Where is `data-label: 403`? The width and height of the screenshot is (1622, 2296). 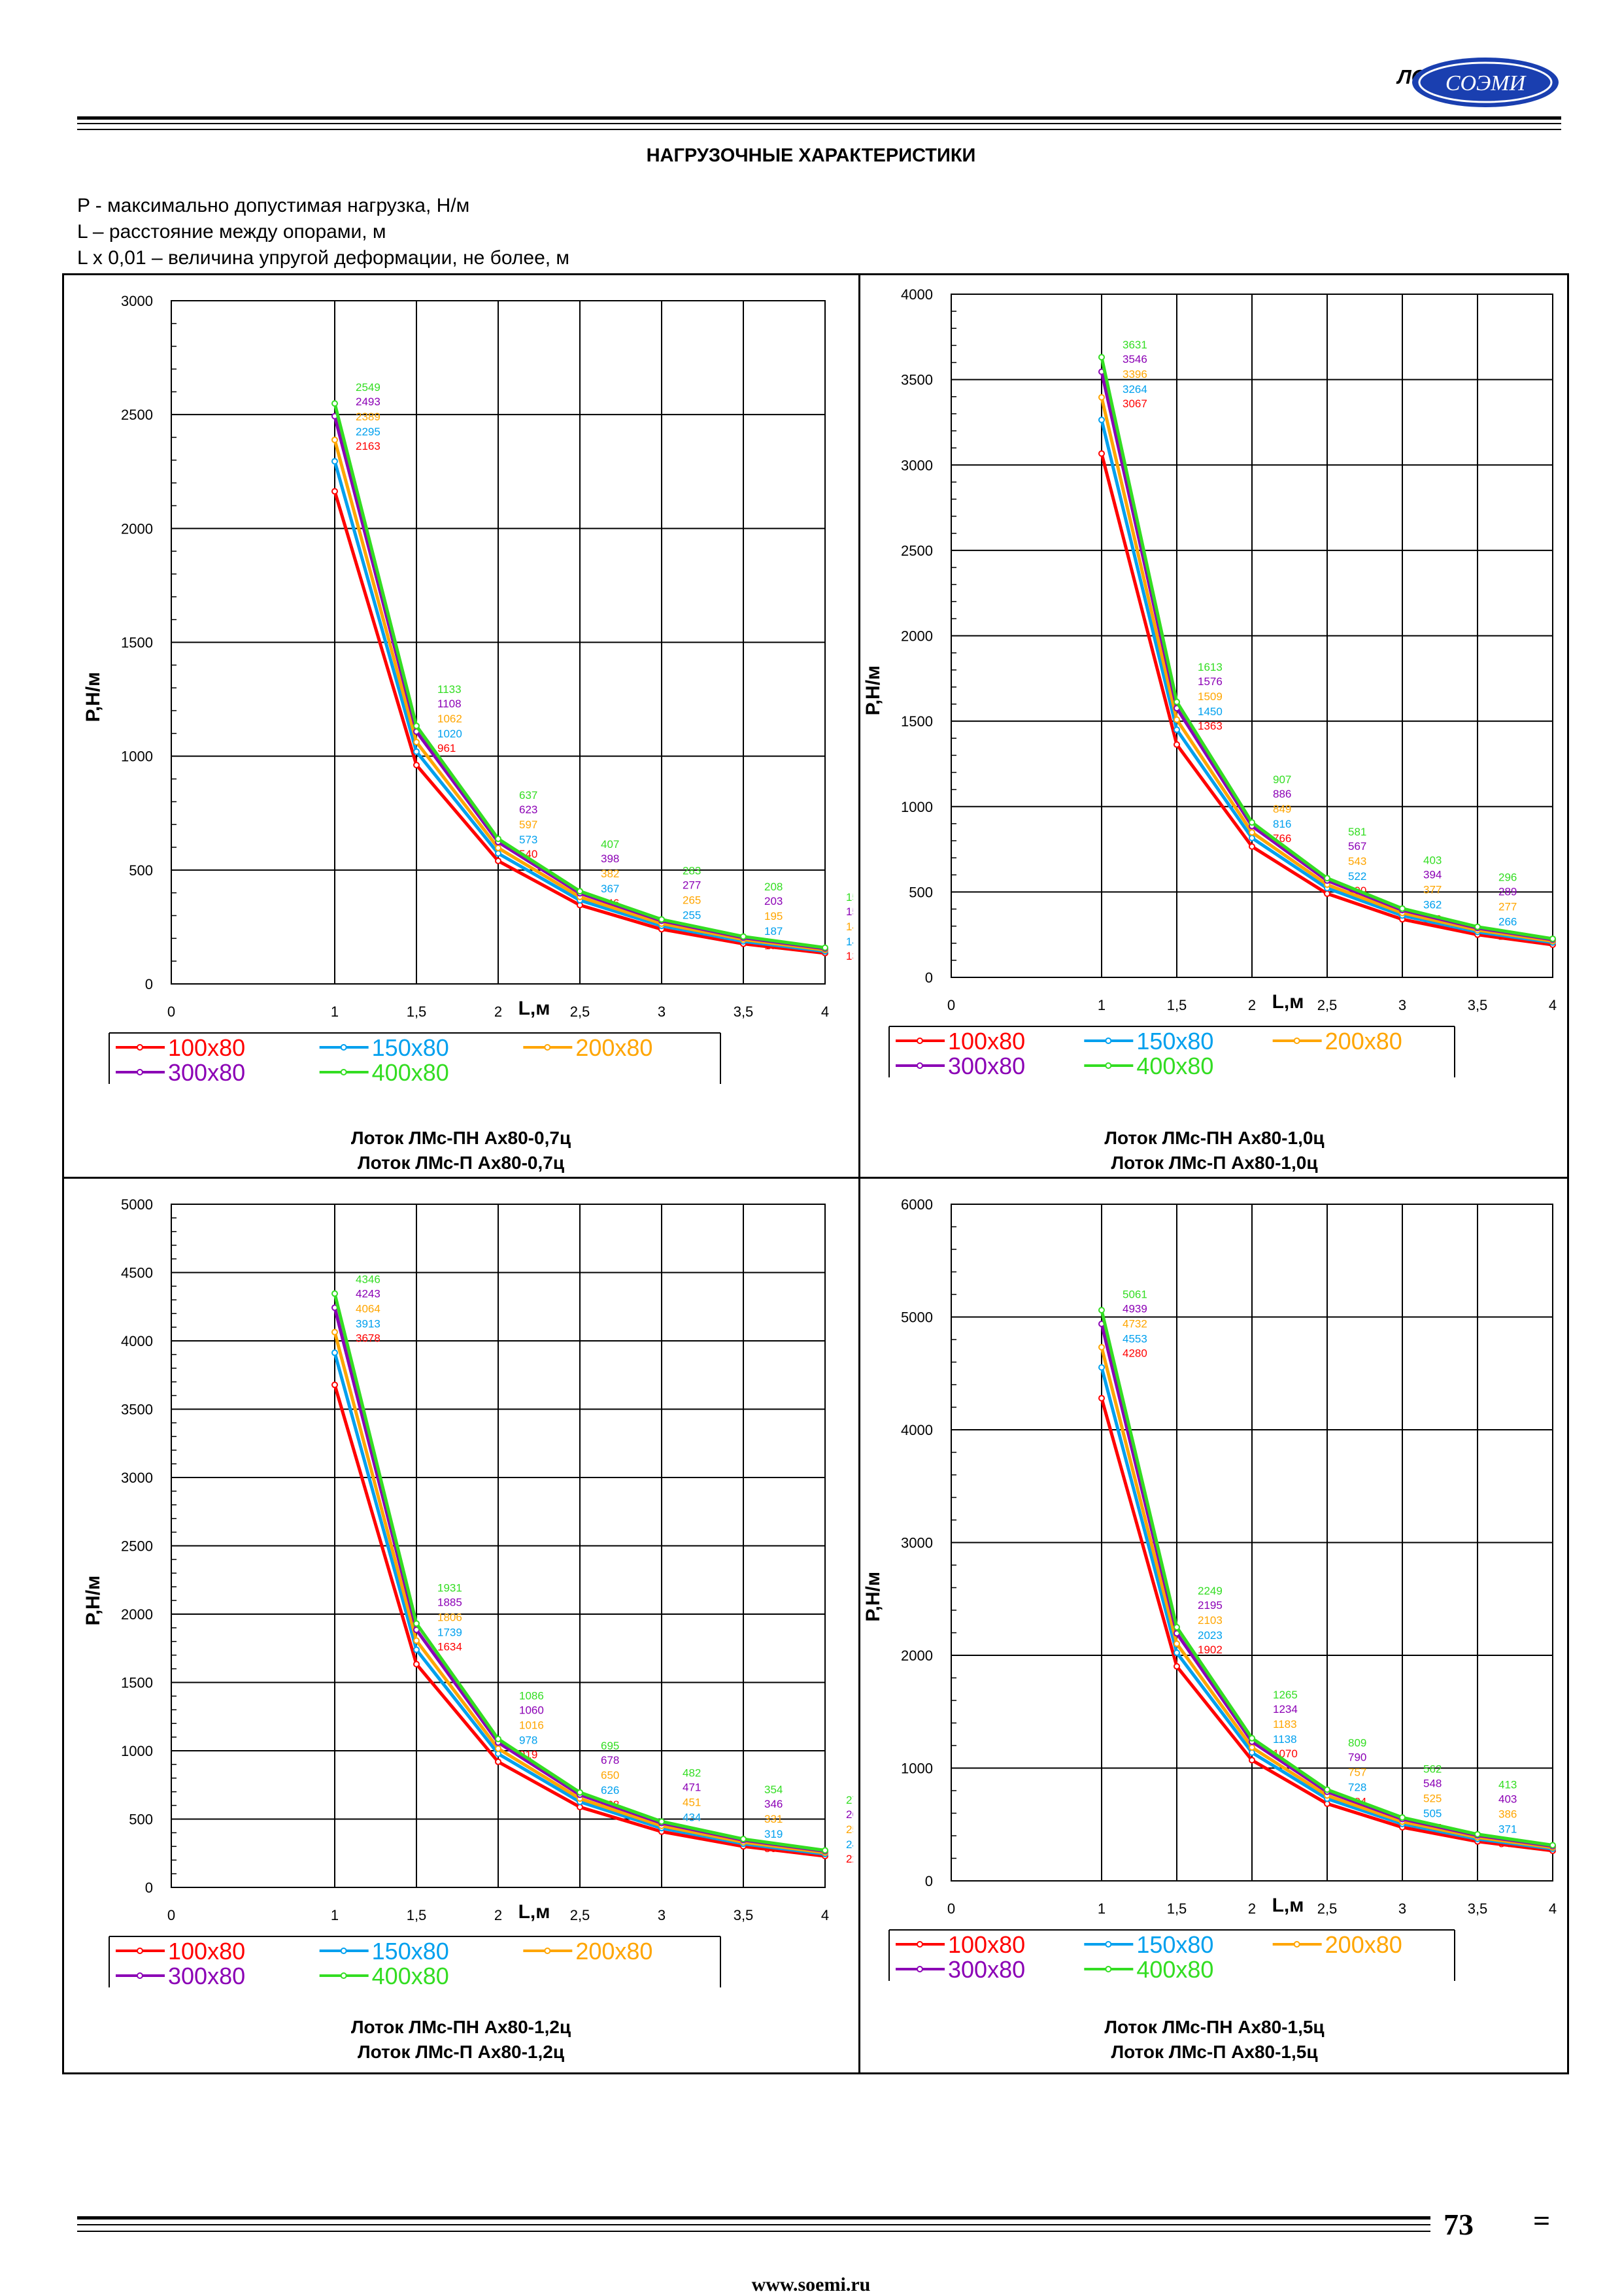 data-label: 403 is located at coordinates (1432, 861).